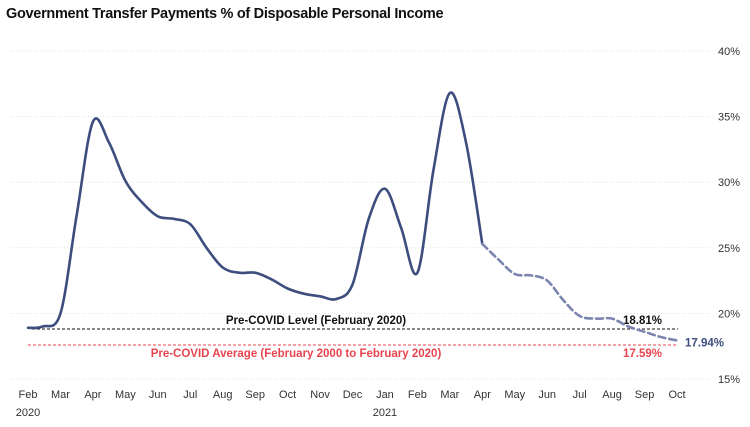 This screenshot has height=427, width=750. I want to click on x-year-label: 2021, so click(385, 413).